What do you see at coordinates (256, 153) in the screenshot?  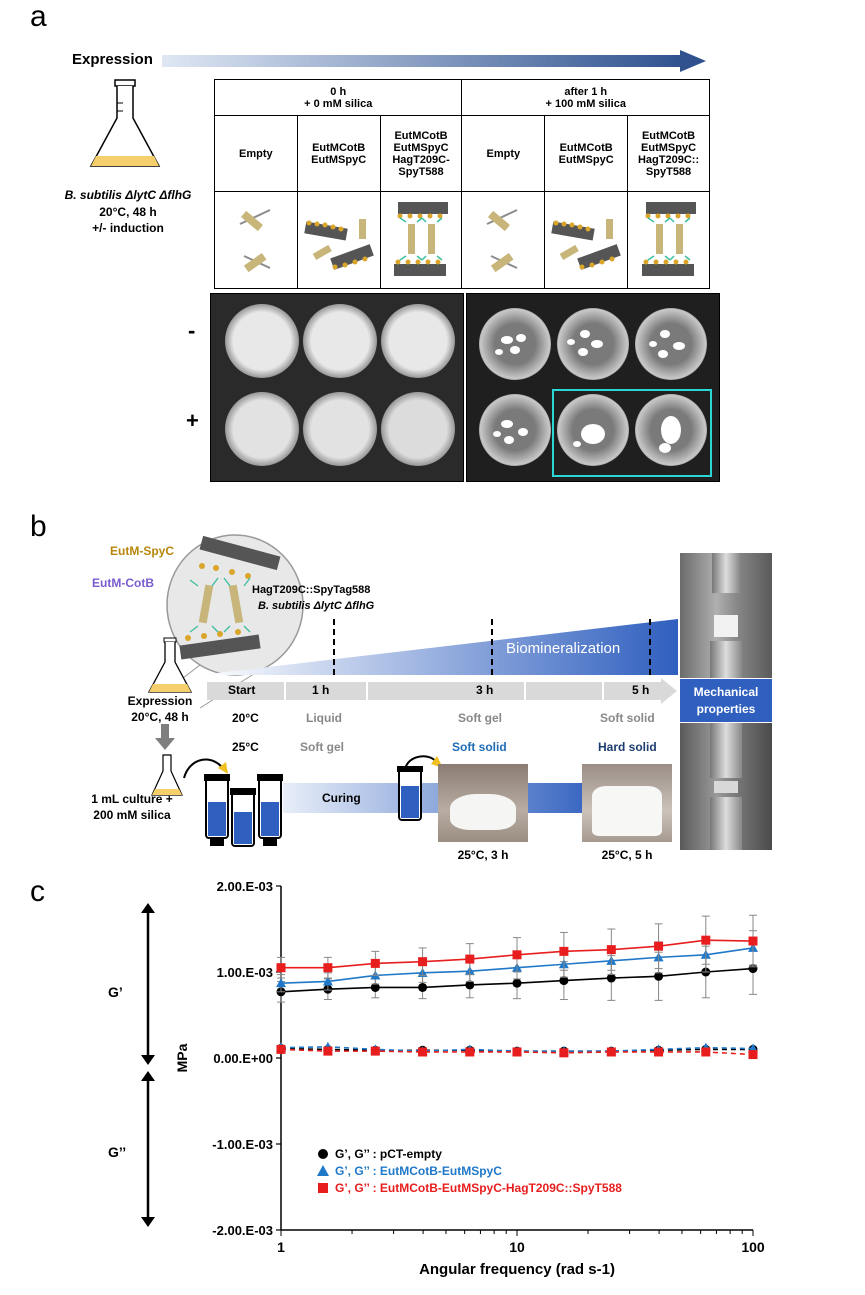 I see `col-header-empty-1: Empty` at bounding box center [256, 153].